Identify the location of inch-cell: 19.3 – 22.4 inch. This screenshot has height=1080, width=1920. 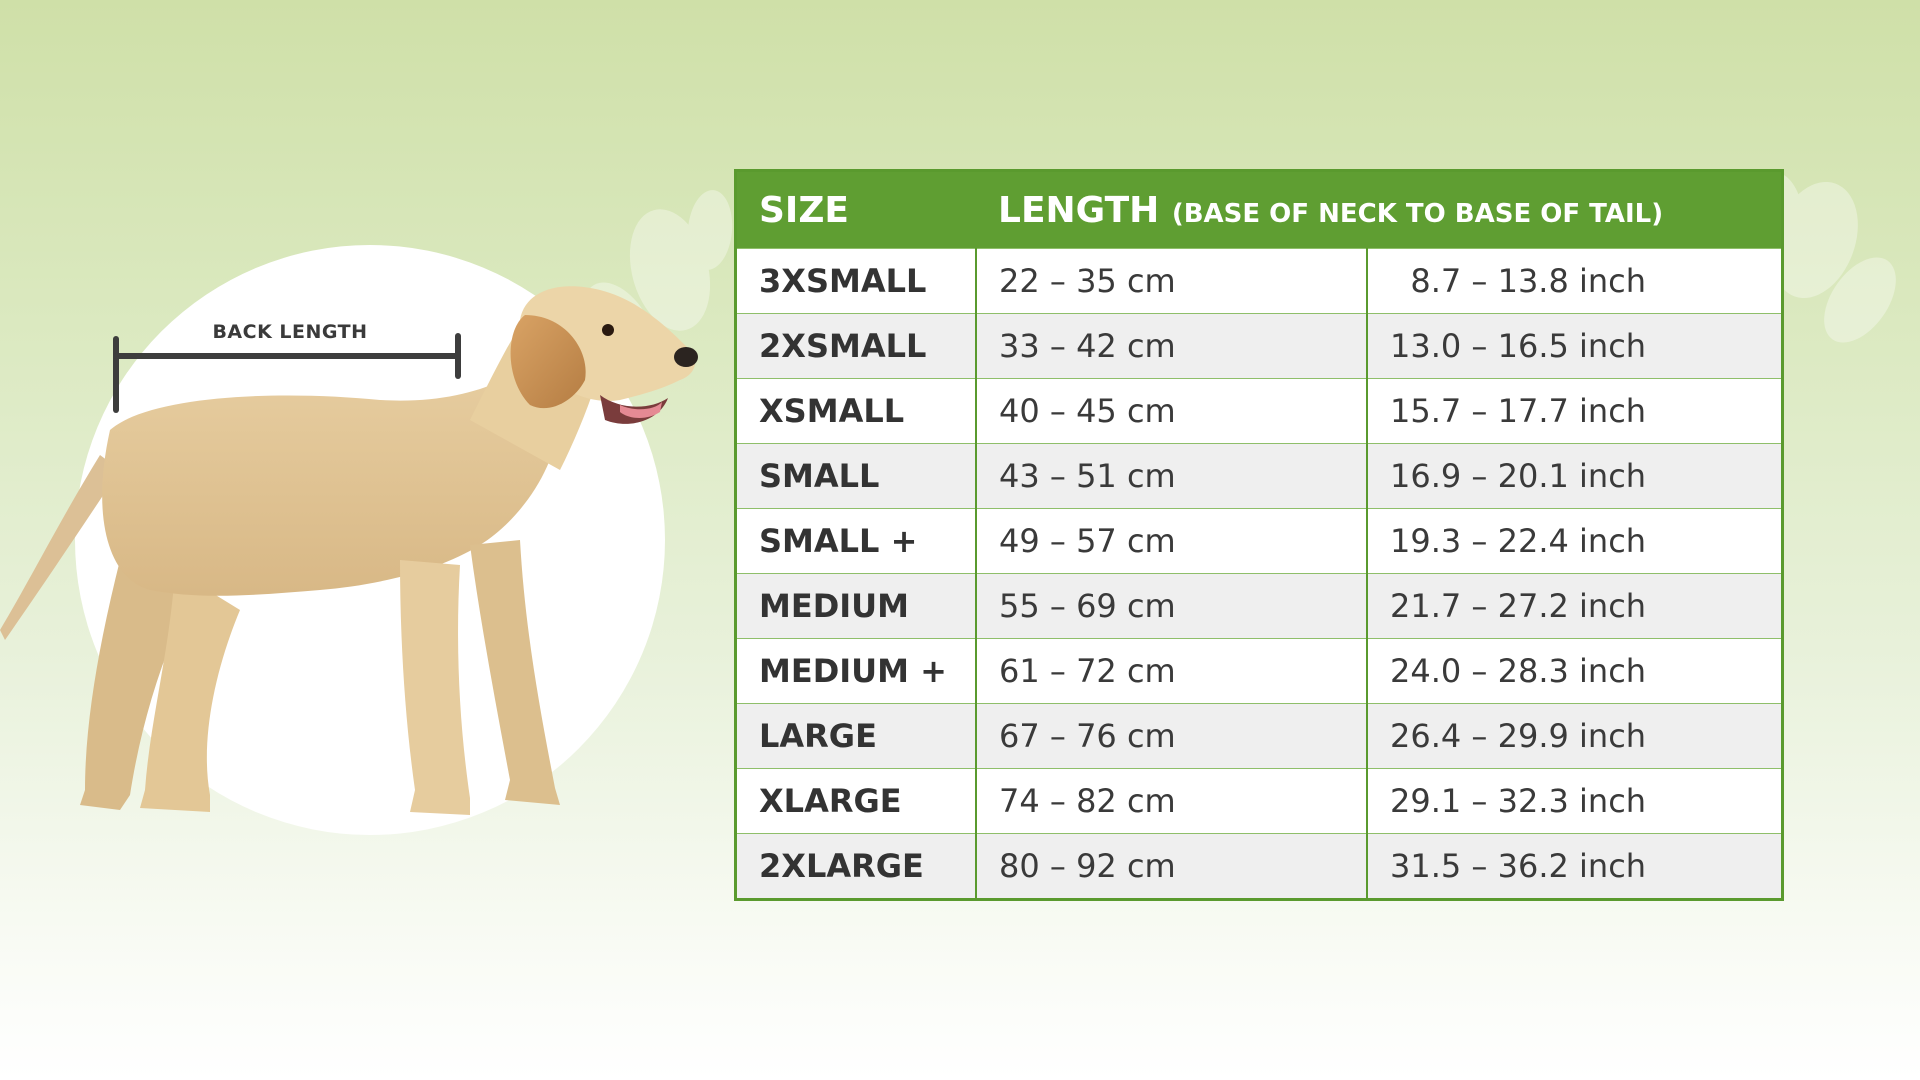
(1575, 541).